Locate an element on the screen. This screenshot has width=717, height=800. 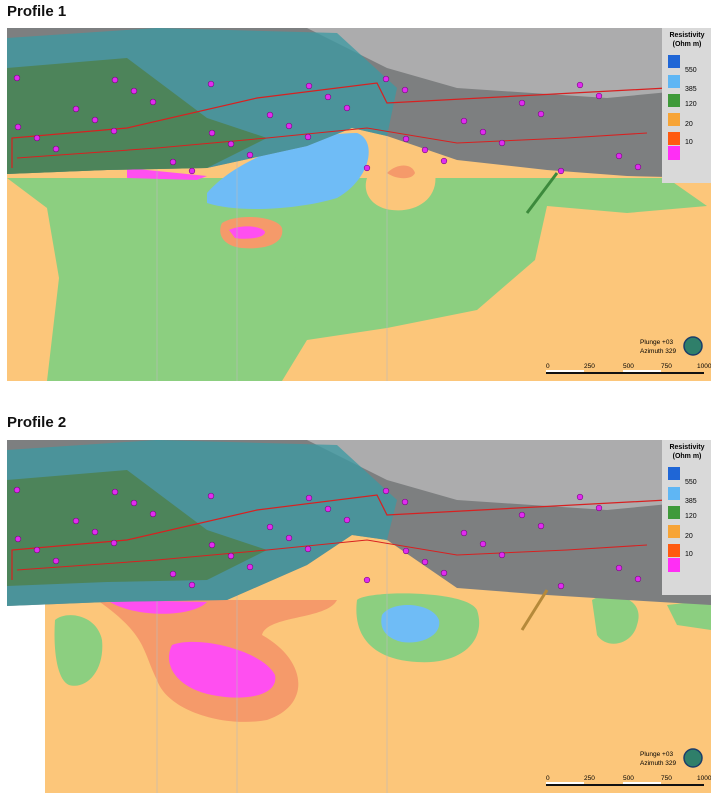
profile-title: Profile 2 is located at coordinates (37, 422).